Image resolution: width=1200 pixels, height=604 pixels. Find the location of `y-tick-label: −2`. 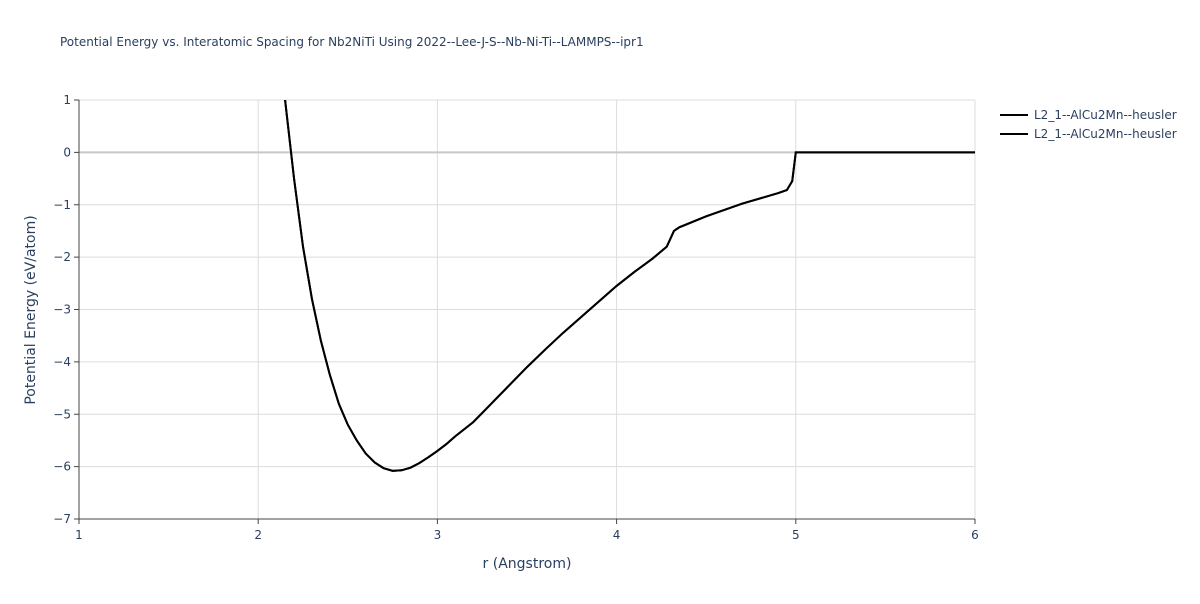

y-tick-label: −2 is located at coordinates (62, 257).